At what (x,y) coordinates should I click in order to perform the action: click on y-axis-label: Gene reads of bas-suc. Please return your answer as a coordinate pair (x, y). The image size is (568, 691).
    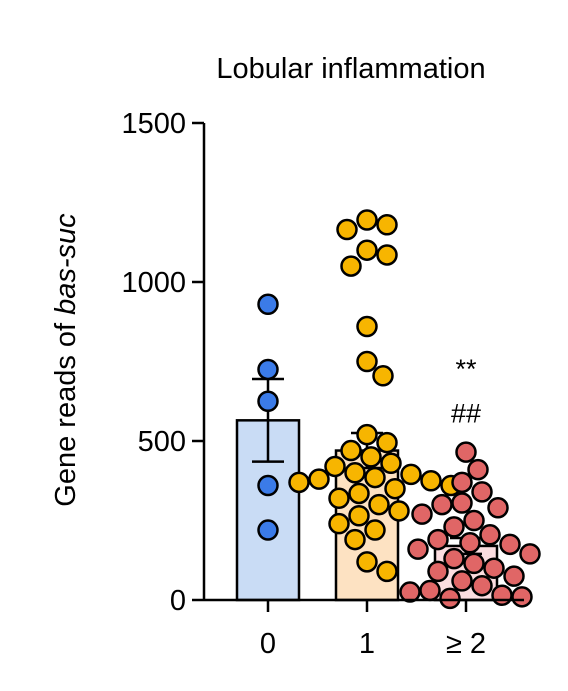
    Looking at the image, I should click on (66, 360).